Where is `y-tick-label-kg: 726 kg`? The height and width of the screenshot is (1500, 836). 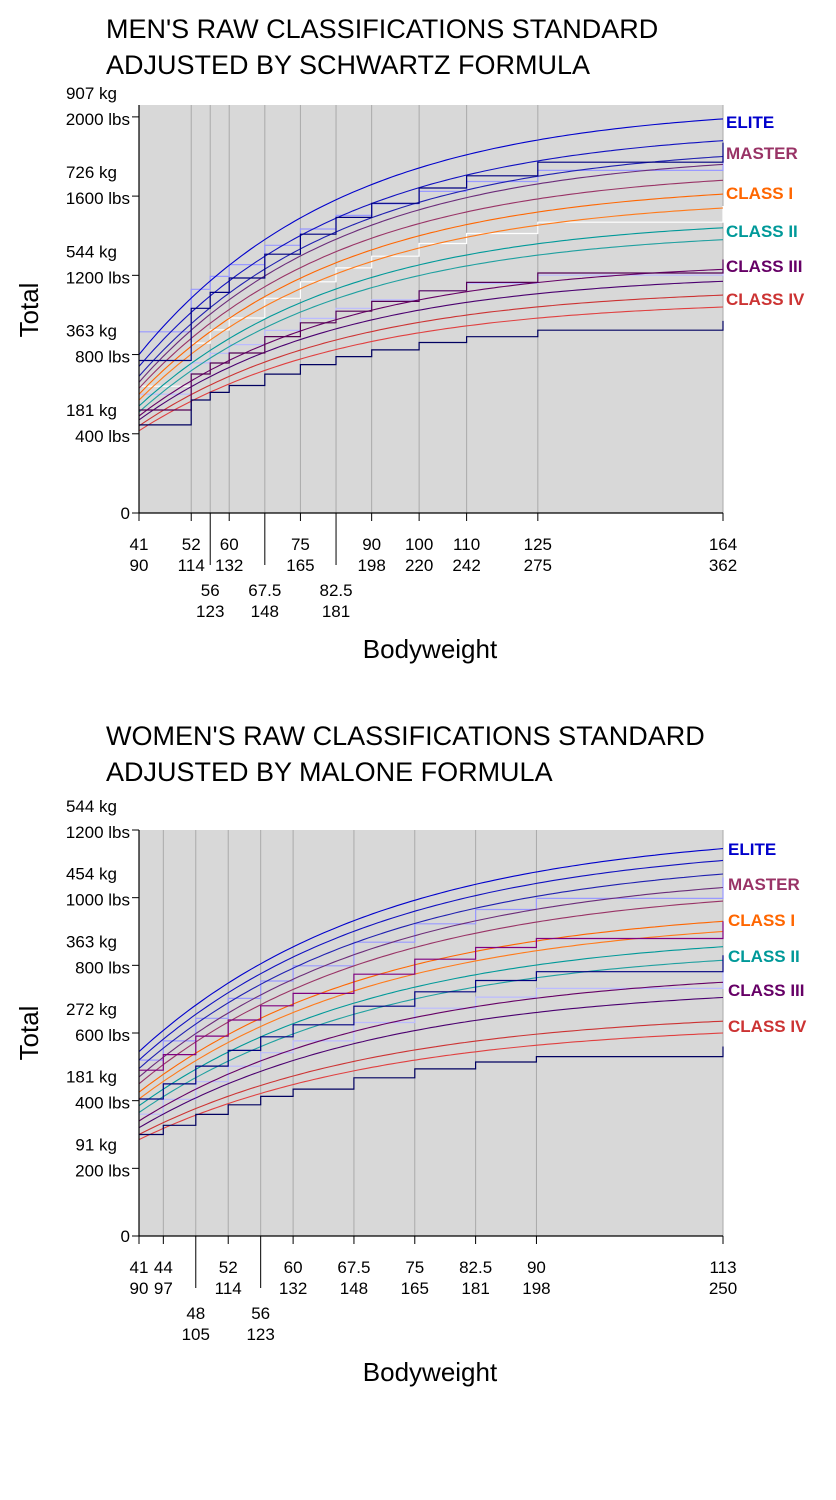 y-tick-label-kg: 726 kg is located at coordinates (91, 172).